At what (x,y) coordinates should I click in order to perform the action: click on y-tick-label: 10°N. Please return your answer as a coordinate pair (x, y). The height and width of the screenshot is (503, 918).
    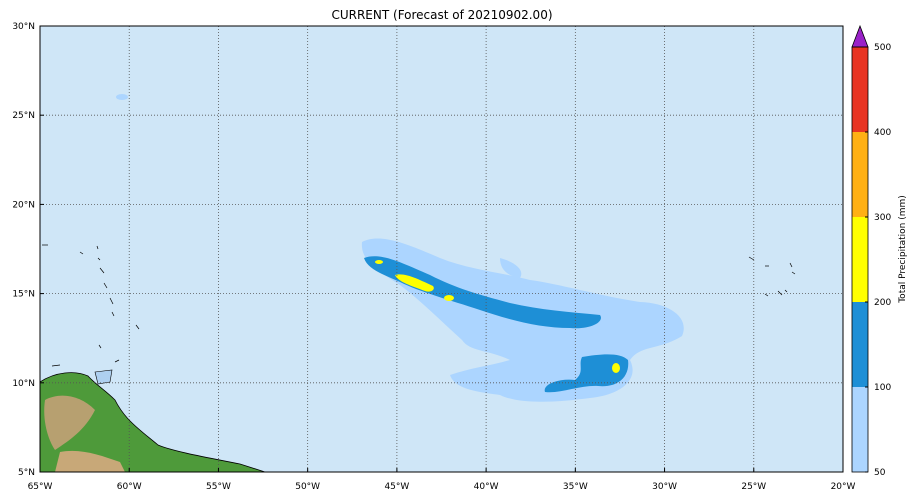
    Looking at the image, I should click on (23, 384).